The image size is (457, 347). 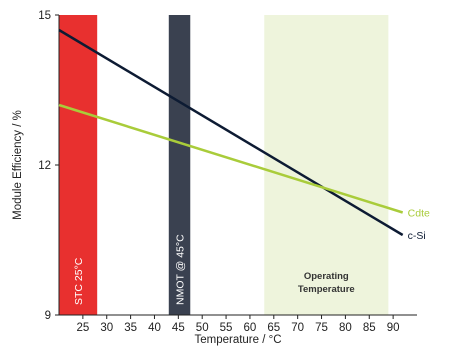 I want to click on series-label-Cdte: Cdte, so click(x=419, y=214).